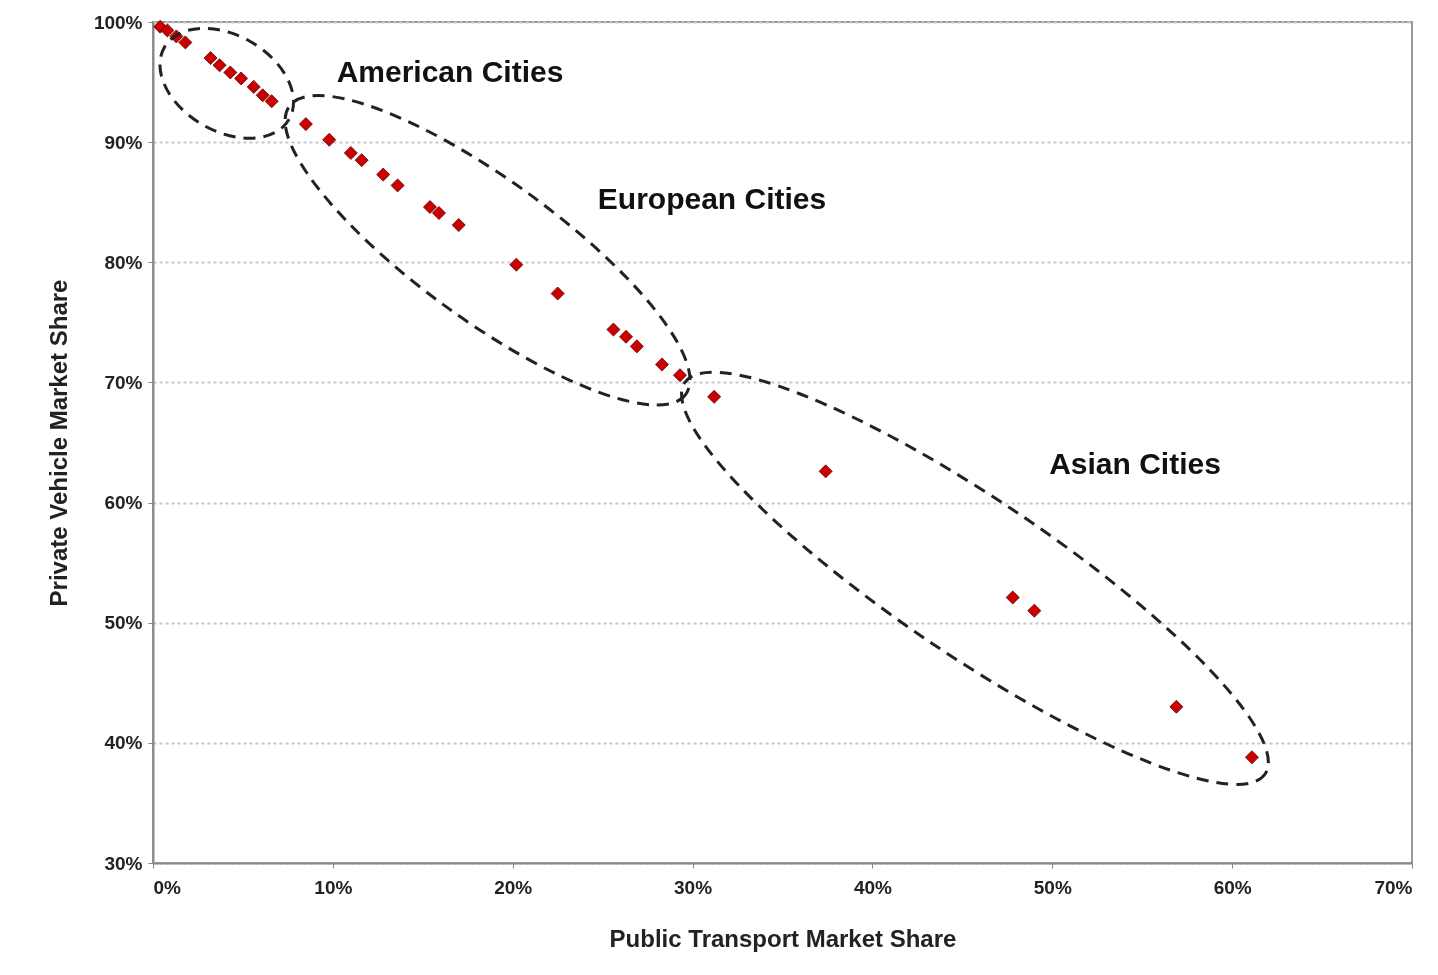  Describe the element at coordinates (123, 262) in the screenshot. I see `y-tick-label: 80%` at that location.